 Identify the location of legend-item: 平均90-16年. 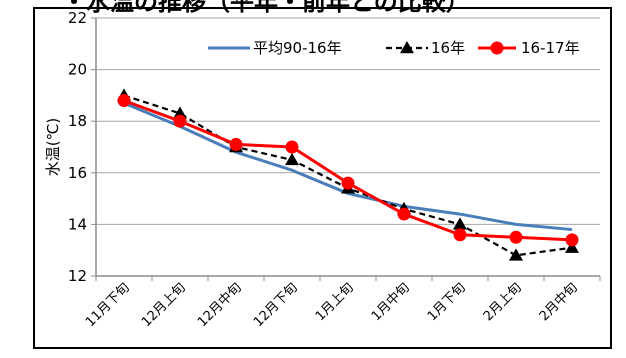
(275, 48).